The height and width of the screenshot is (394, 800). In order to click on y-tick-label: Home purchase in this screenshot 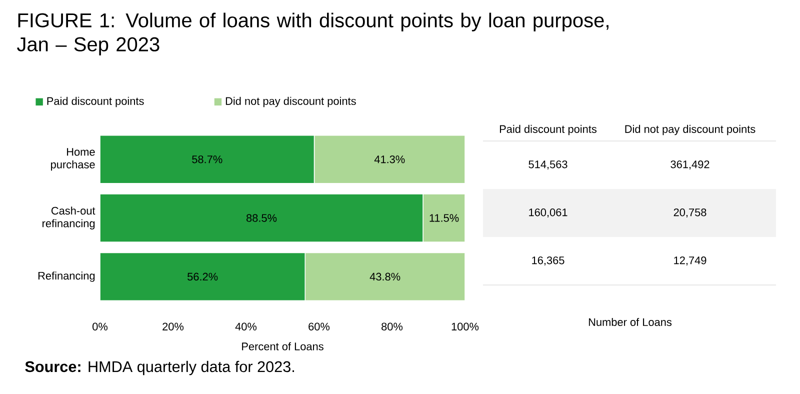, I will do `click(73, 159)`.